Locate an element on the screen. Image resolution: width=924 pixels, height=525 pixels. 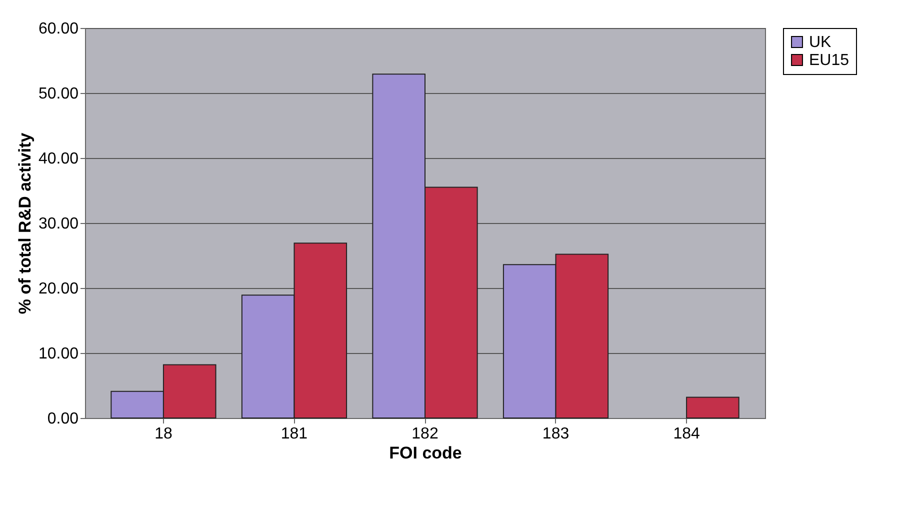
y-tick-label: 20.00 is located at coordinates (58, 289).